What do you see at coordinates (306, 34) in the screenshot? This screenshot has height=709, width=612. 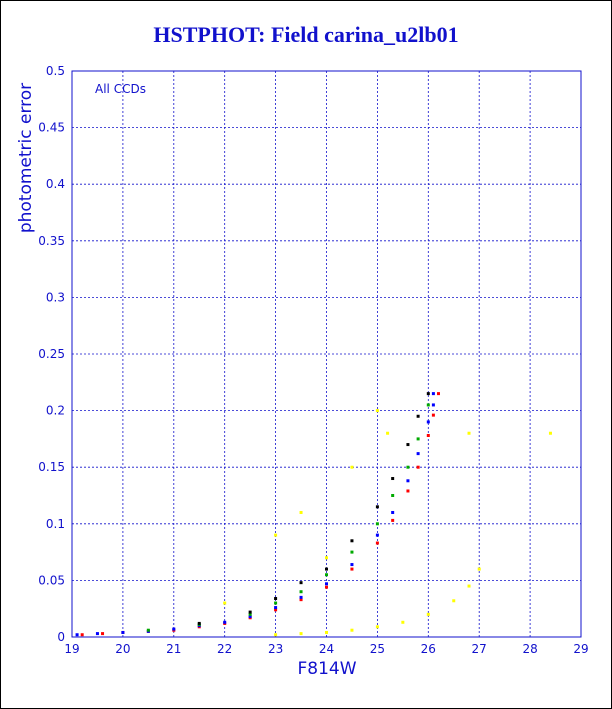 I see `chart-title: HSTPHOT: Field carina_u2lb01` at bounding box center [306, 34].